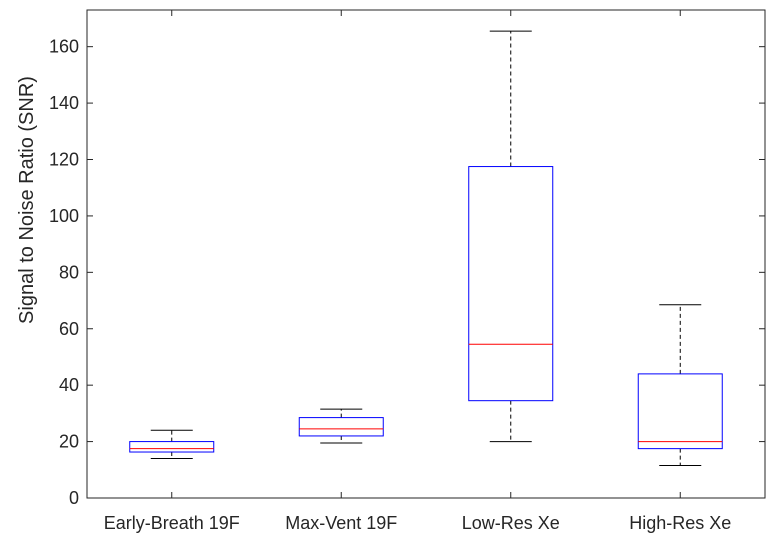 This screenshot has width=768, height=535. What do you see at coordinates (680, 523) in the screenshot?
I see `x-tick-label: High-Res Xe` at bounding box center [680, 523].